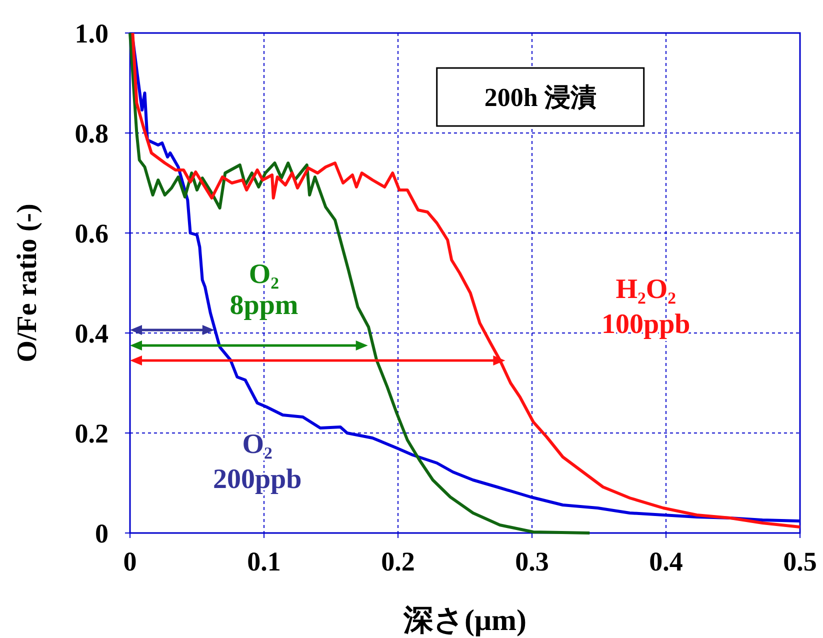 The image size is (823, 638). Describe the element at coordinates (101, 533) in the screenshot. I see `y-tick-label: 0` at that location.